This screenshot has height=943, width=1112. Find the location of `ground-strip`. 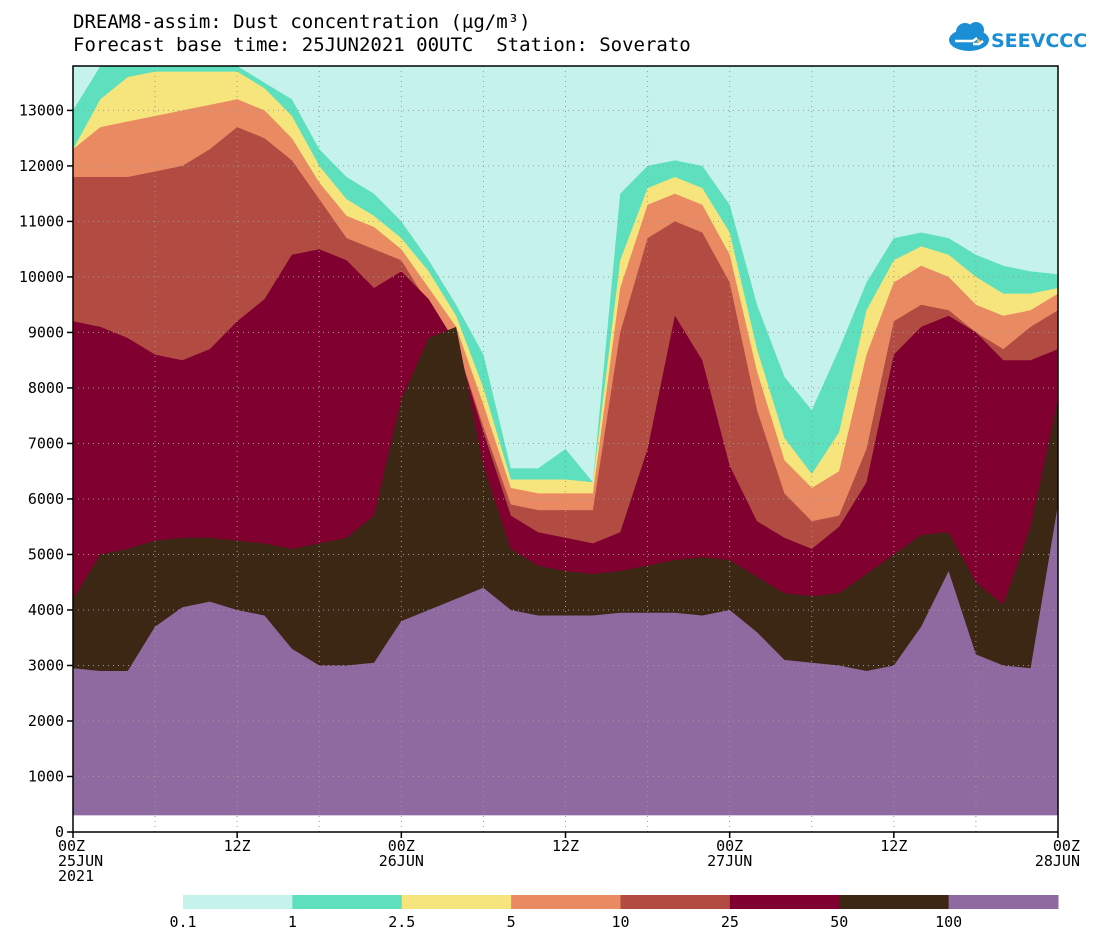

ground-strip is located at coordinates (565, 823).